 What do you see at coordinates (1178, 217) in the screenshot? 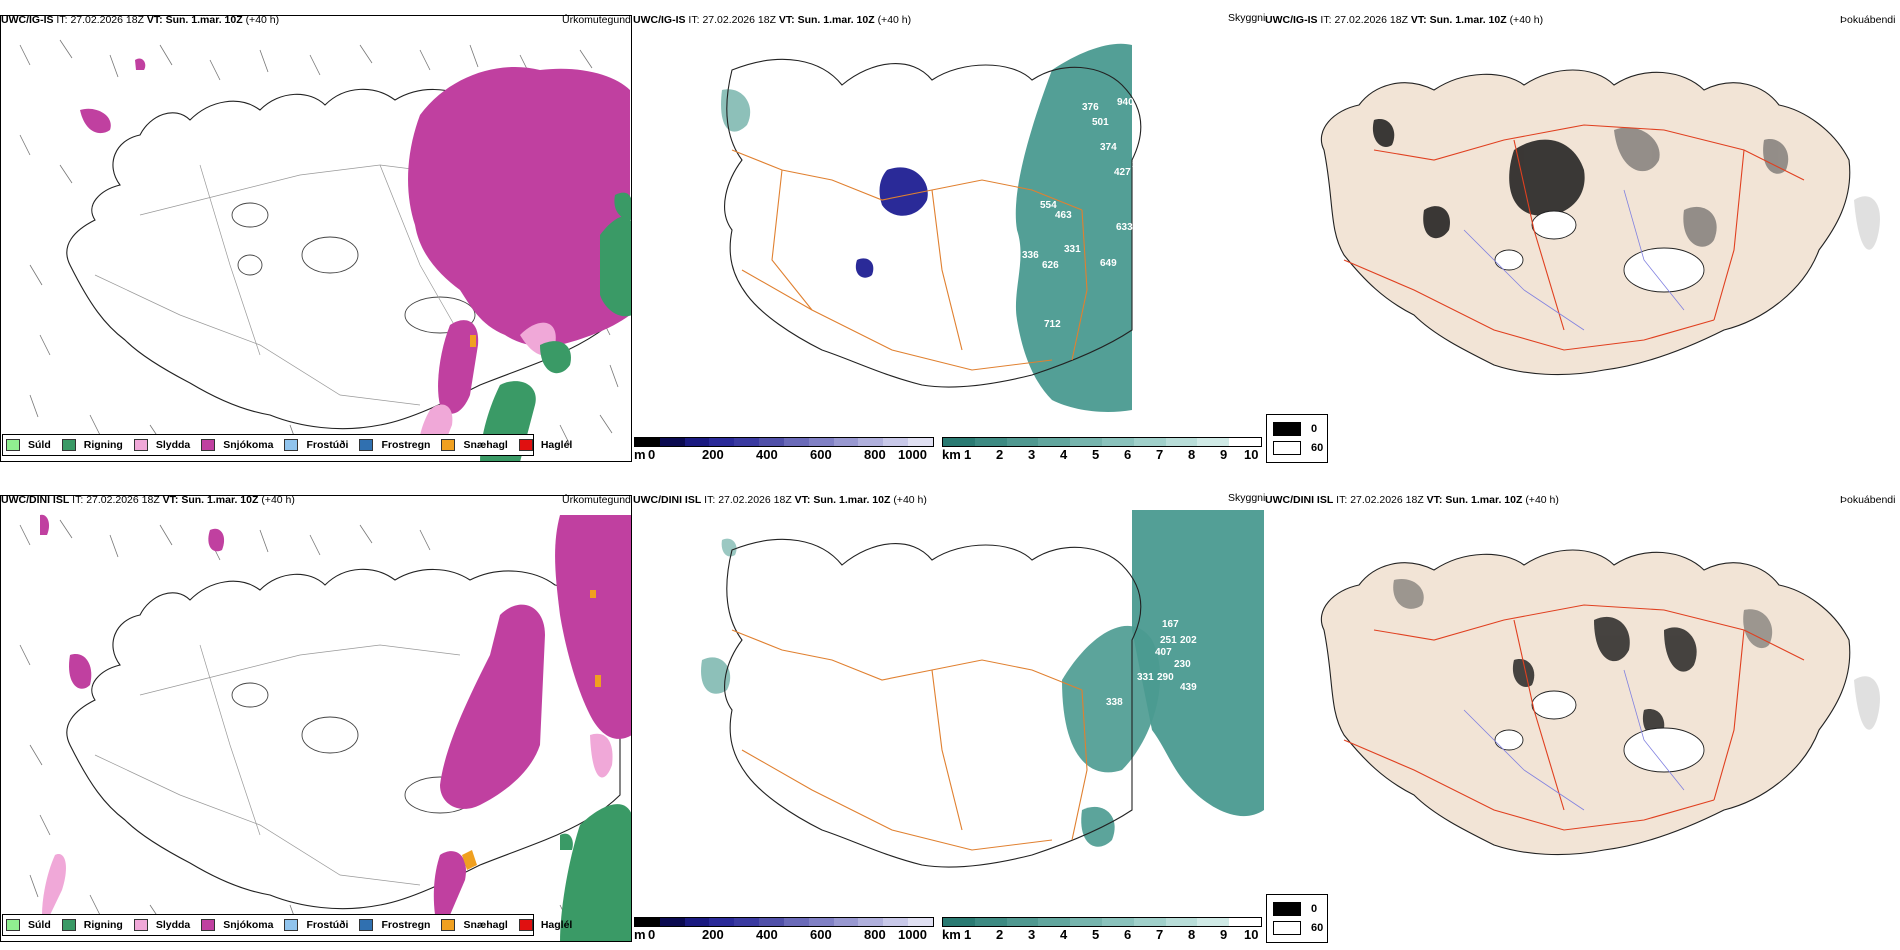
I see `cloud-base-value: 684` at bounding box center [1178, 217].